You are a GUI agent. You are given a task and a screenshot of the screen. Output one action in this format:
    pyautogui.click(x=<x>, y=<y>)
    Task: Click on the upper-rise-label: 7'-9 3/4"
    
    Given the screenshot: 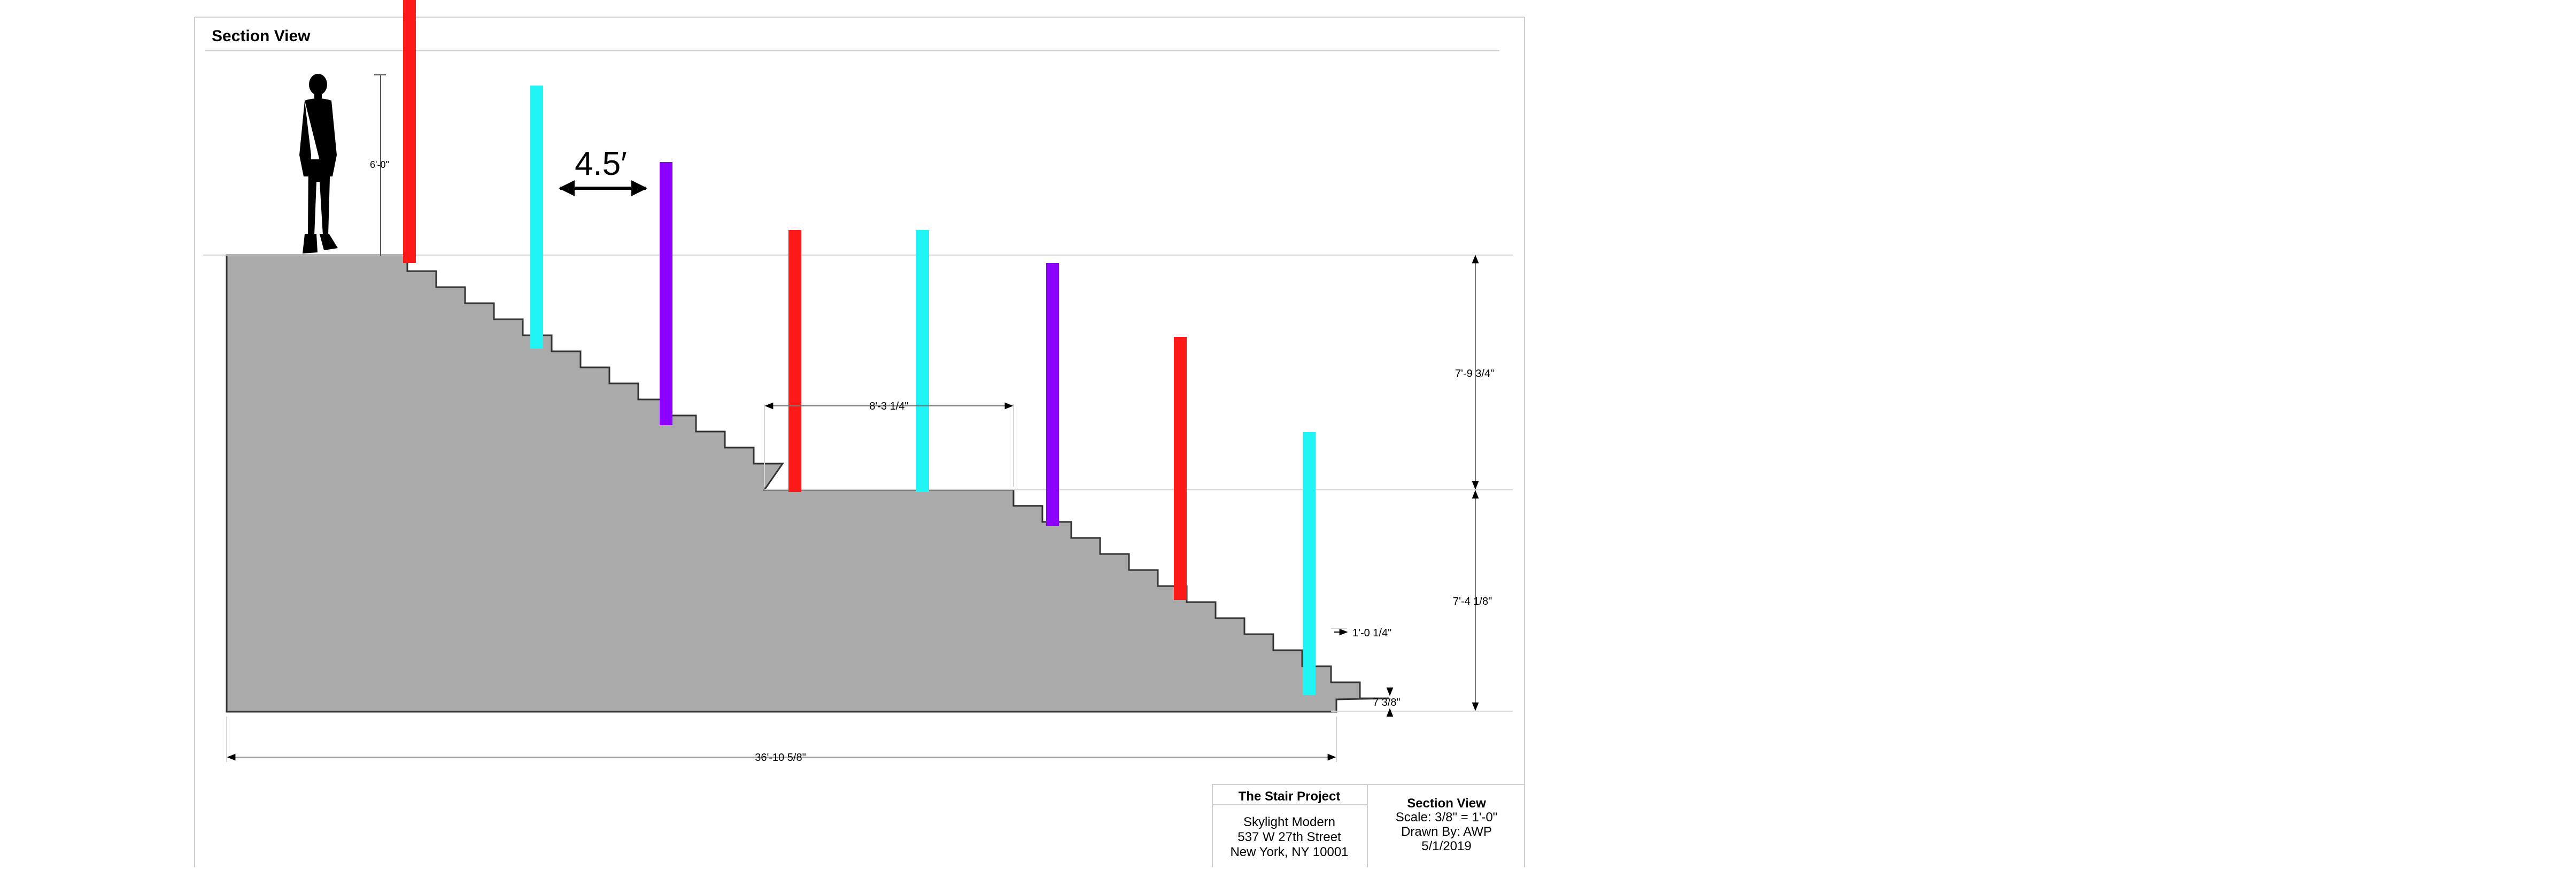 What is the action you would take?
    pyautogui.click(x=1474, y=374)
    